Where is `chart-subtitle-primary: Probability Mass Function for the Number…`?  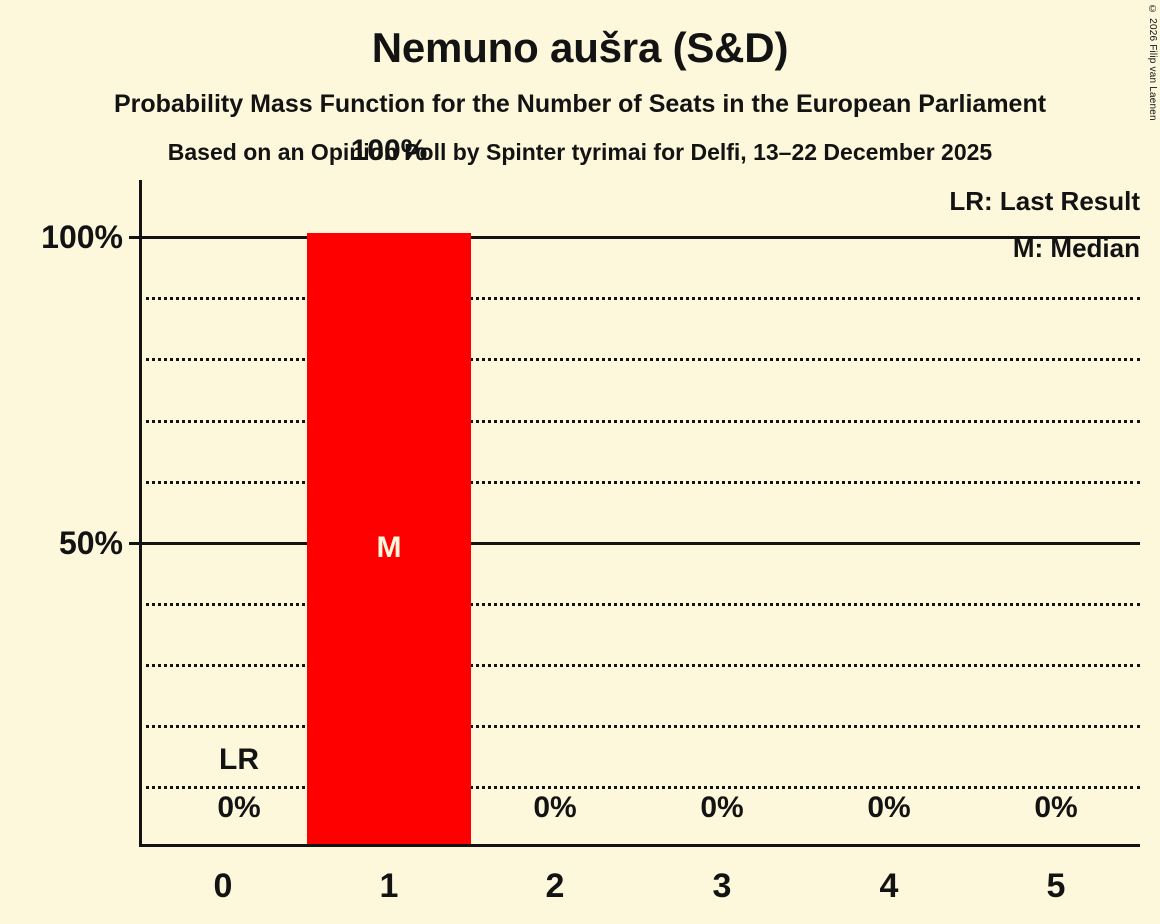
chart-subtitle-primary: Probability Mass Function for the Number… is located at coordinates (580, 104).